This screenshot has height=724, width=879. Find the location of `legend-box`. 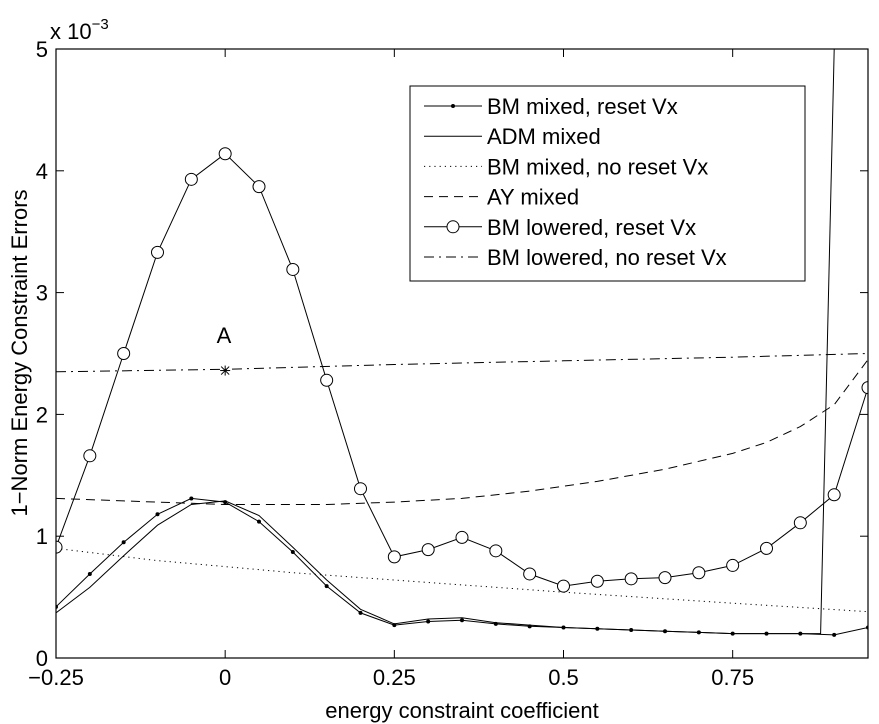

legend-box is located at coordinates (607, 183).